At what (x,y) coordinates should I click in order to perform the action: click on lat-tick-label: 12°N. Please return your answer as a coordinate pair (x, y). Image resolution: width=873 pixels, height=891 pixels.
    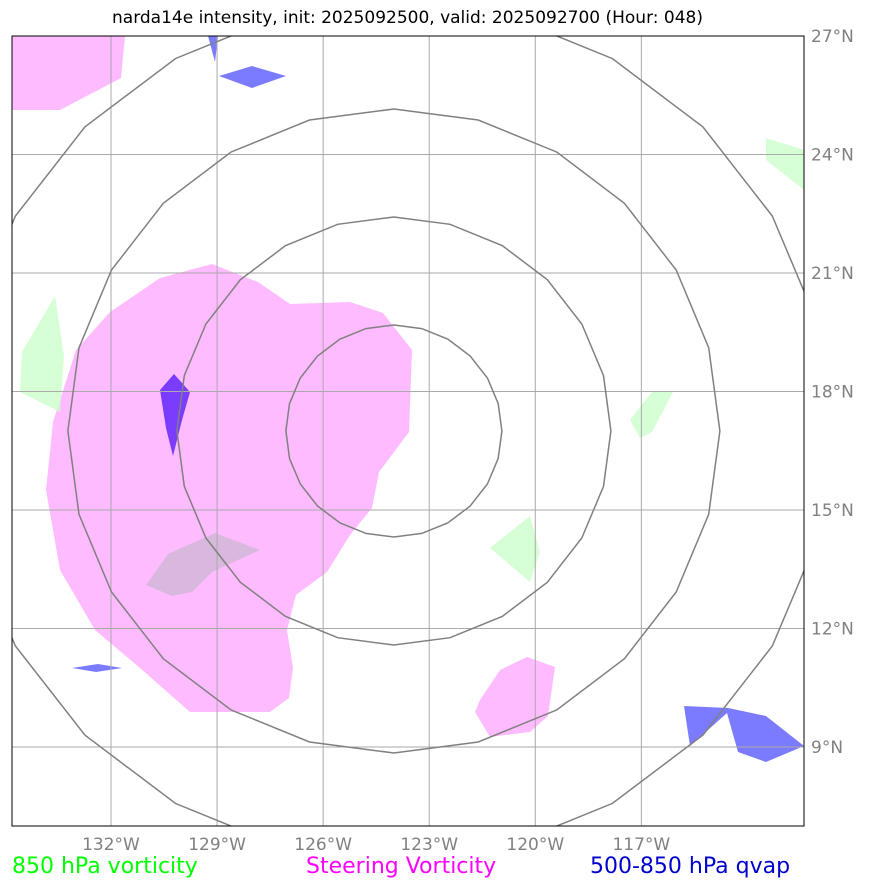
    Looking at the image, I should click on (832, 630).